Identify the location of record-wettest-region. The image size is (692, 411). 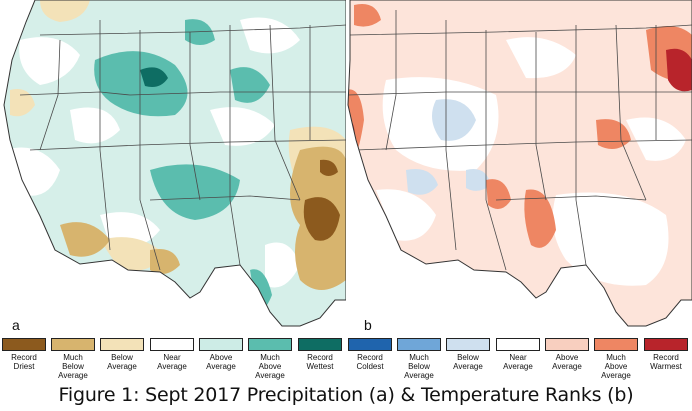
(154, 77).